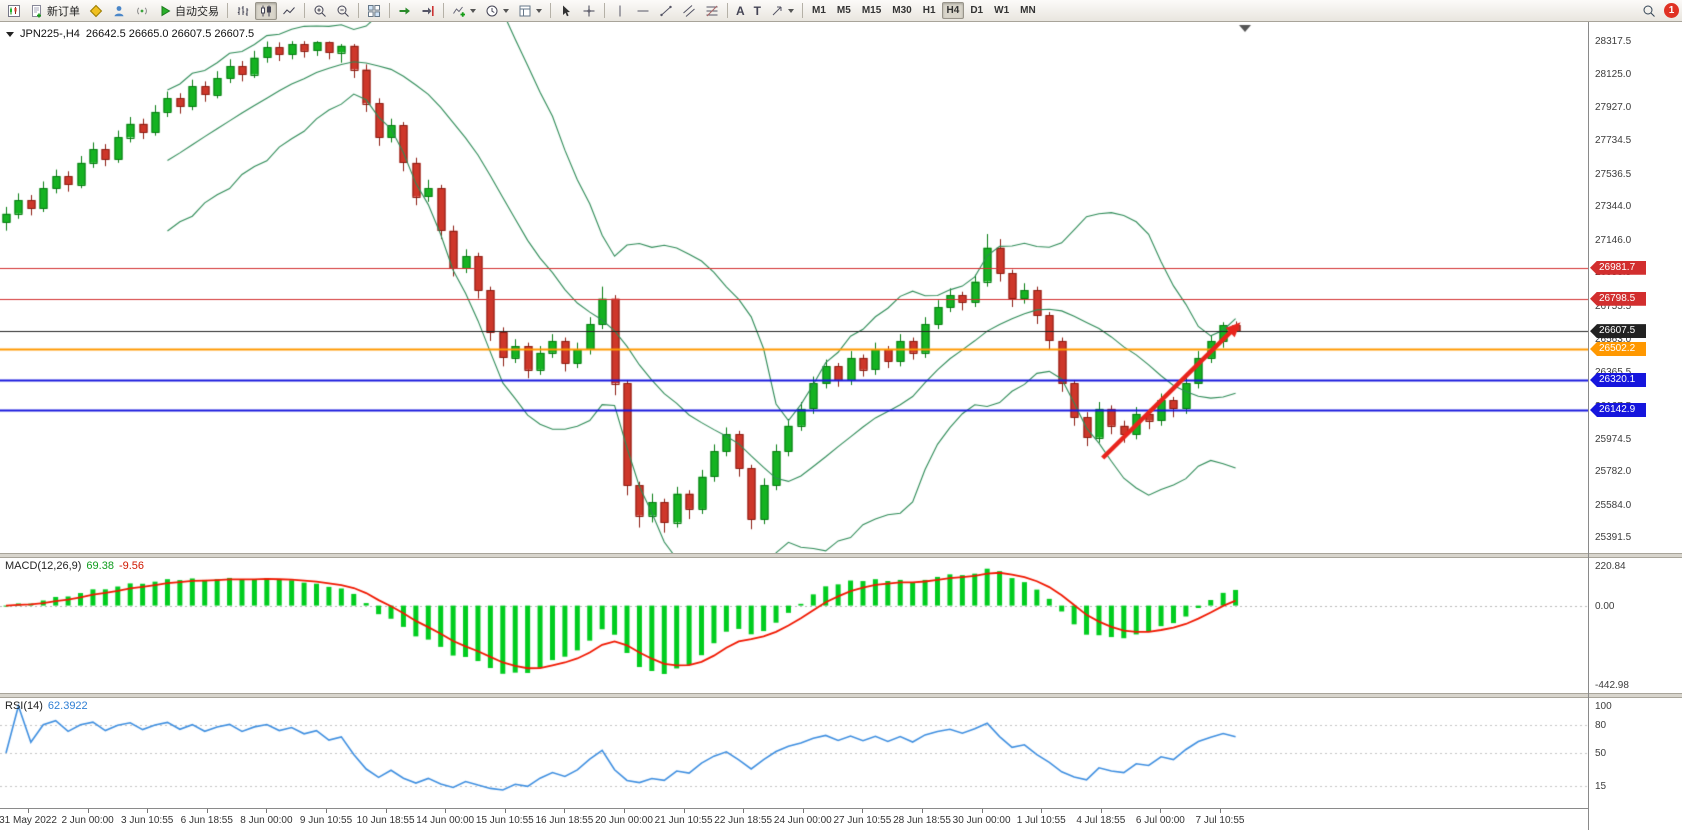  I want to click on clock-icon, so click(492, 10).